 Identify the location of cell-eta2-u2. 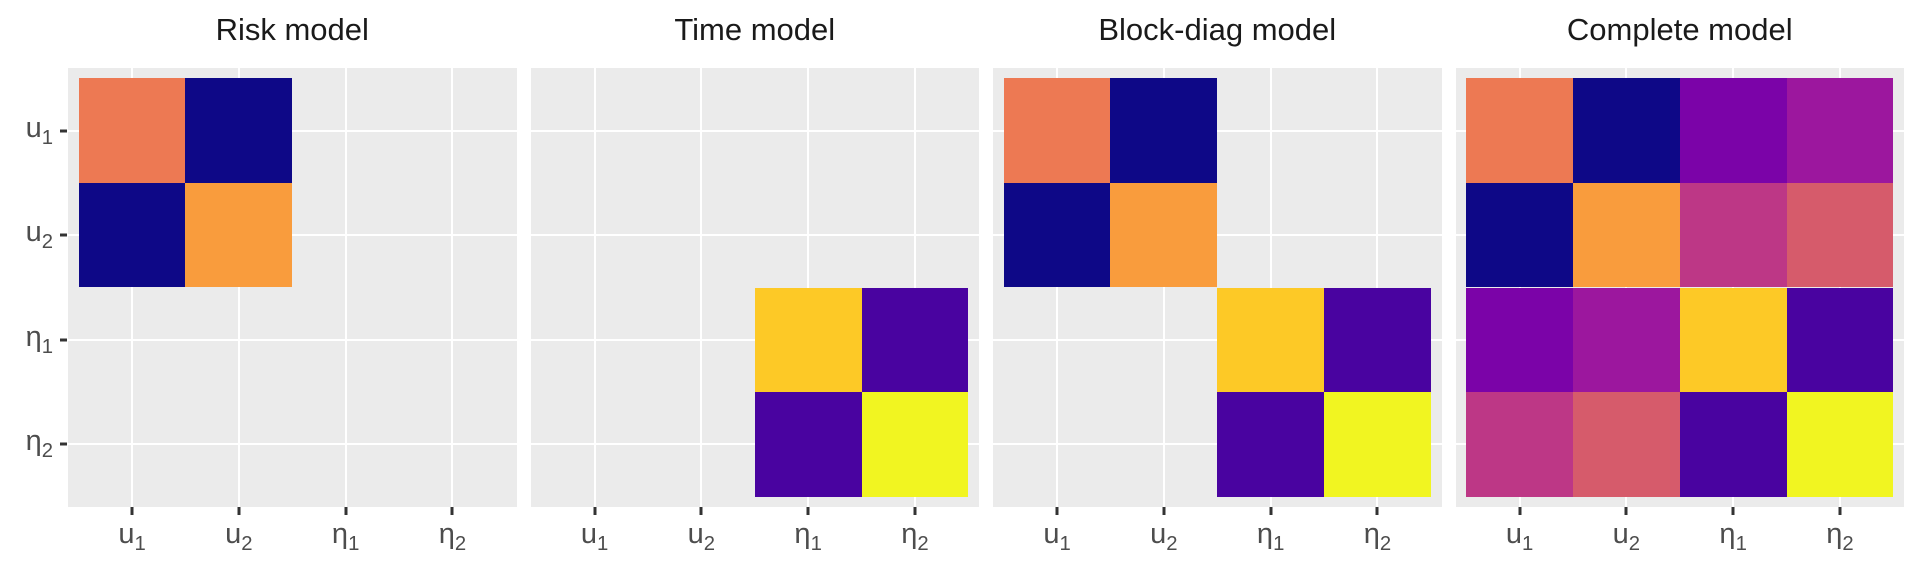
(1626, 444).